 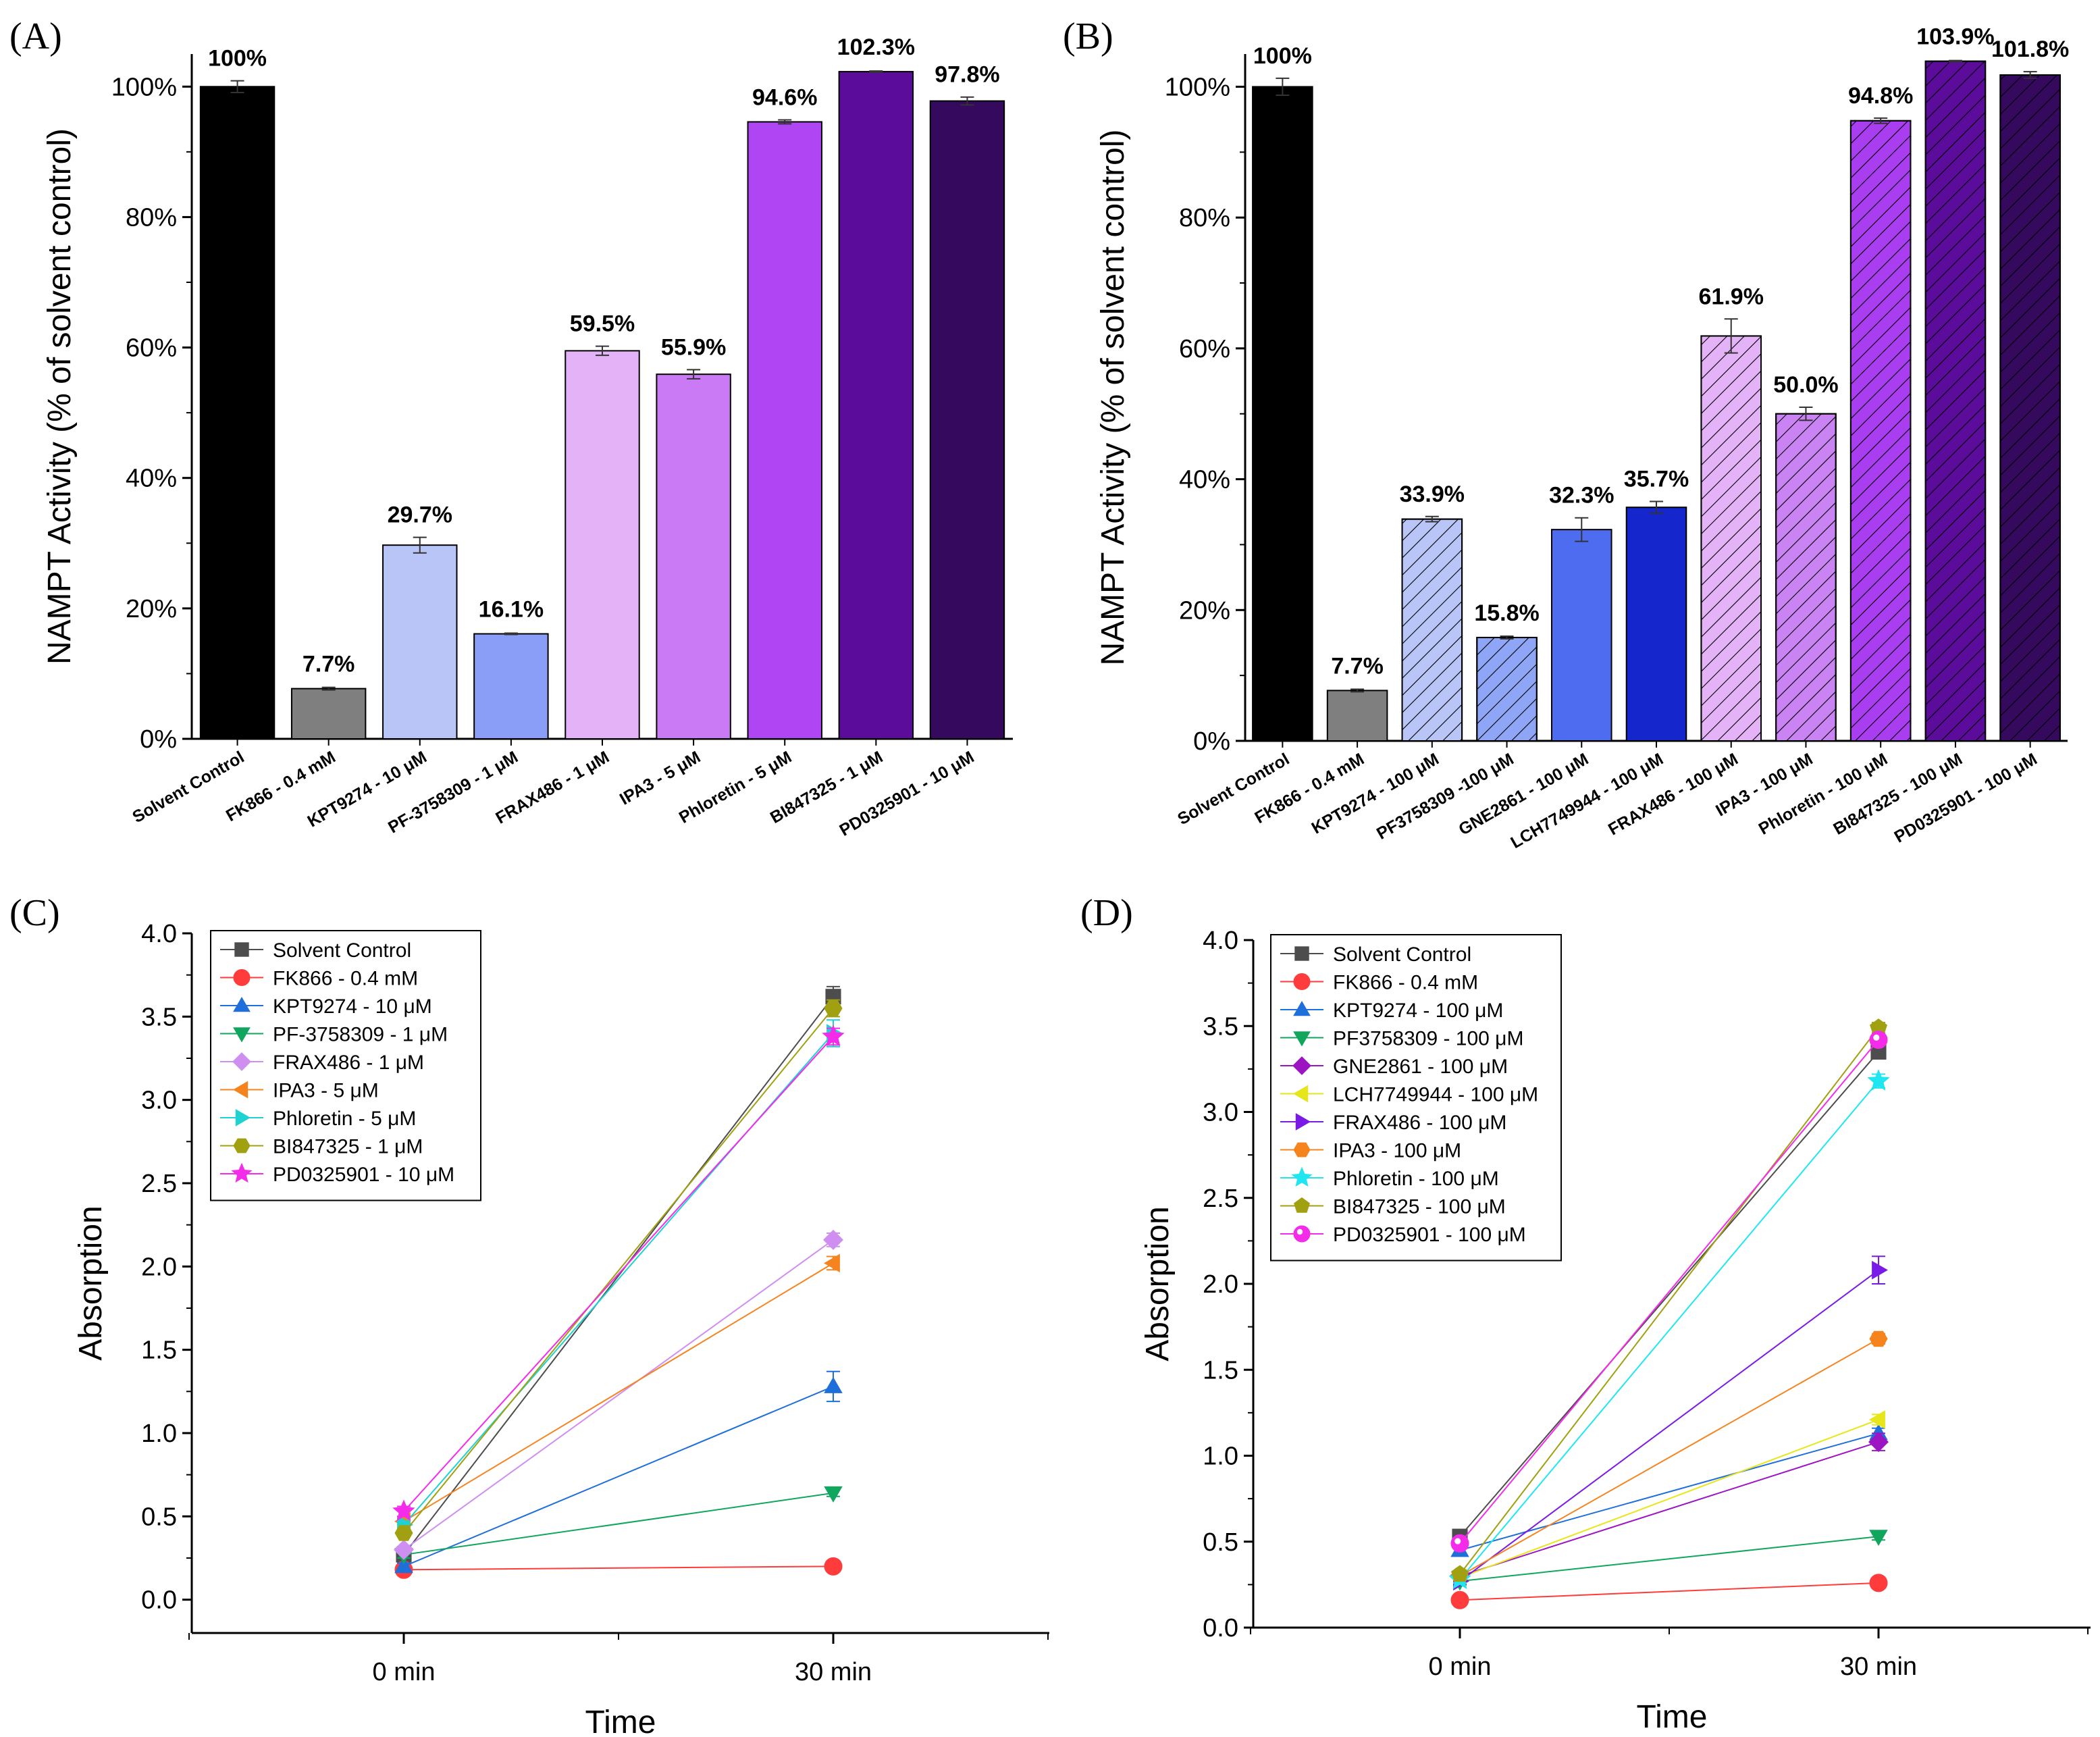 What do you see at coordinates (342, 950) in the screenshot?
I see `c-legend-label: Solvent Control` at bounding box center [342, 950].